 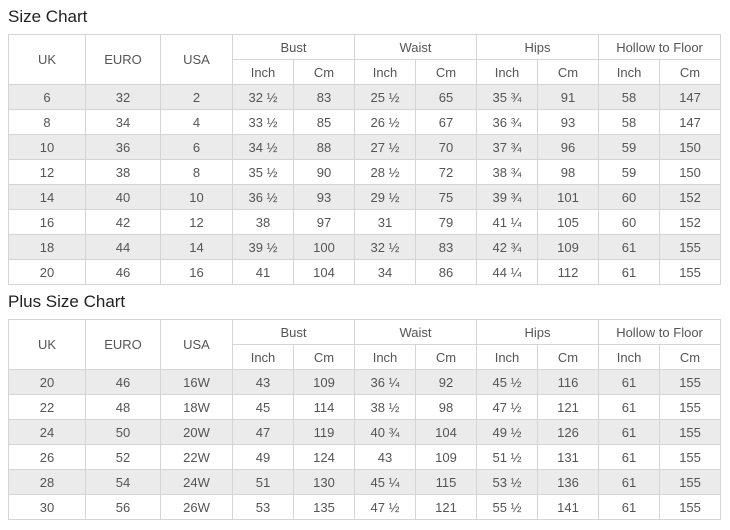 I want to click on table-row: 6 32 2 32 ½ 83 25 ½ 65 35 ¾ 91 58 147, so click(x=365, y=97).